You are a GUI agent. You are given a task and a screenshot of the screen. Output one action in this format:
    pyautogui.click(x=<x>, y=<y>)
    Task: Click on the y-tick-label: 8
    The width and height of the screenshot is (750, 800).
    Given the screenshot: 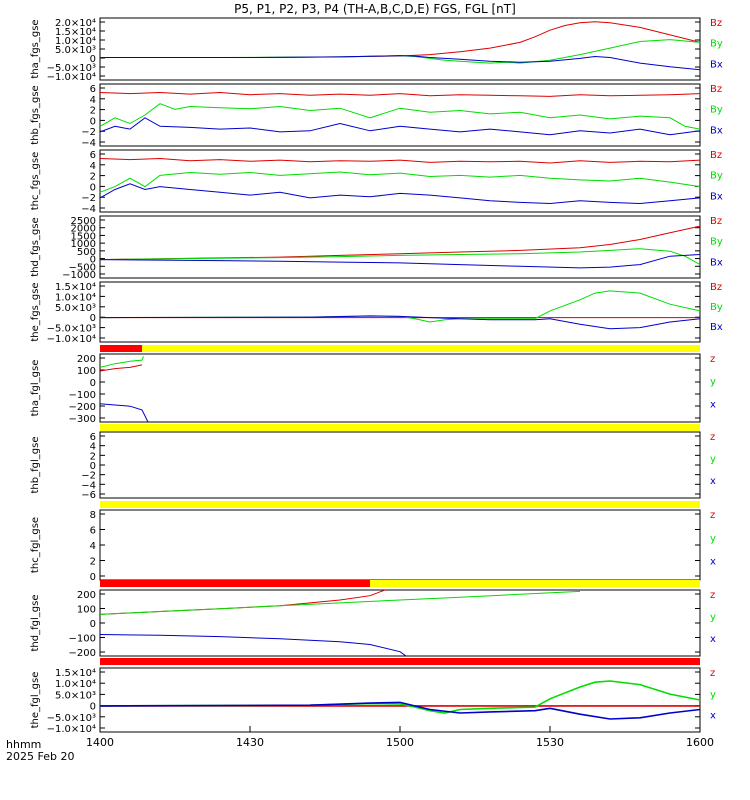 What is the action you would take?
    pyautogui.click(x=93, y=515)
    